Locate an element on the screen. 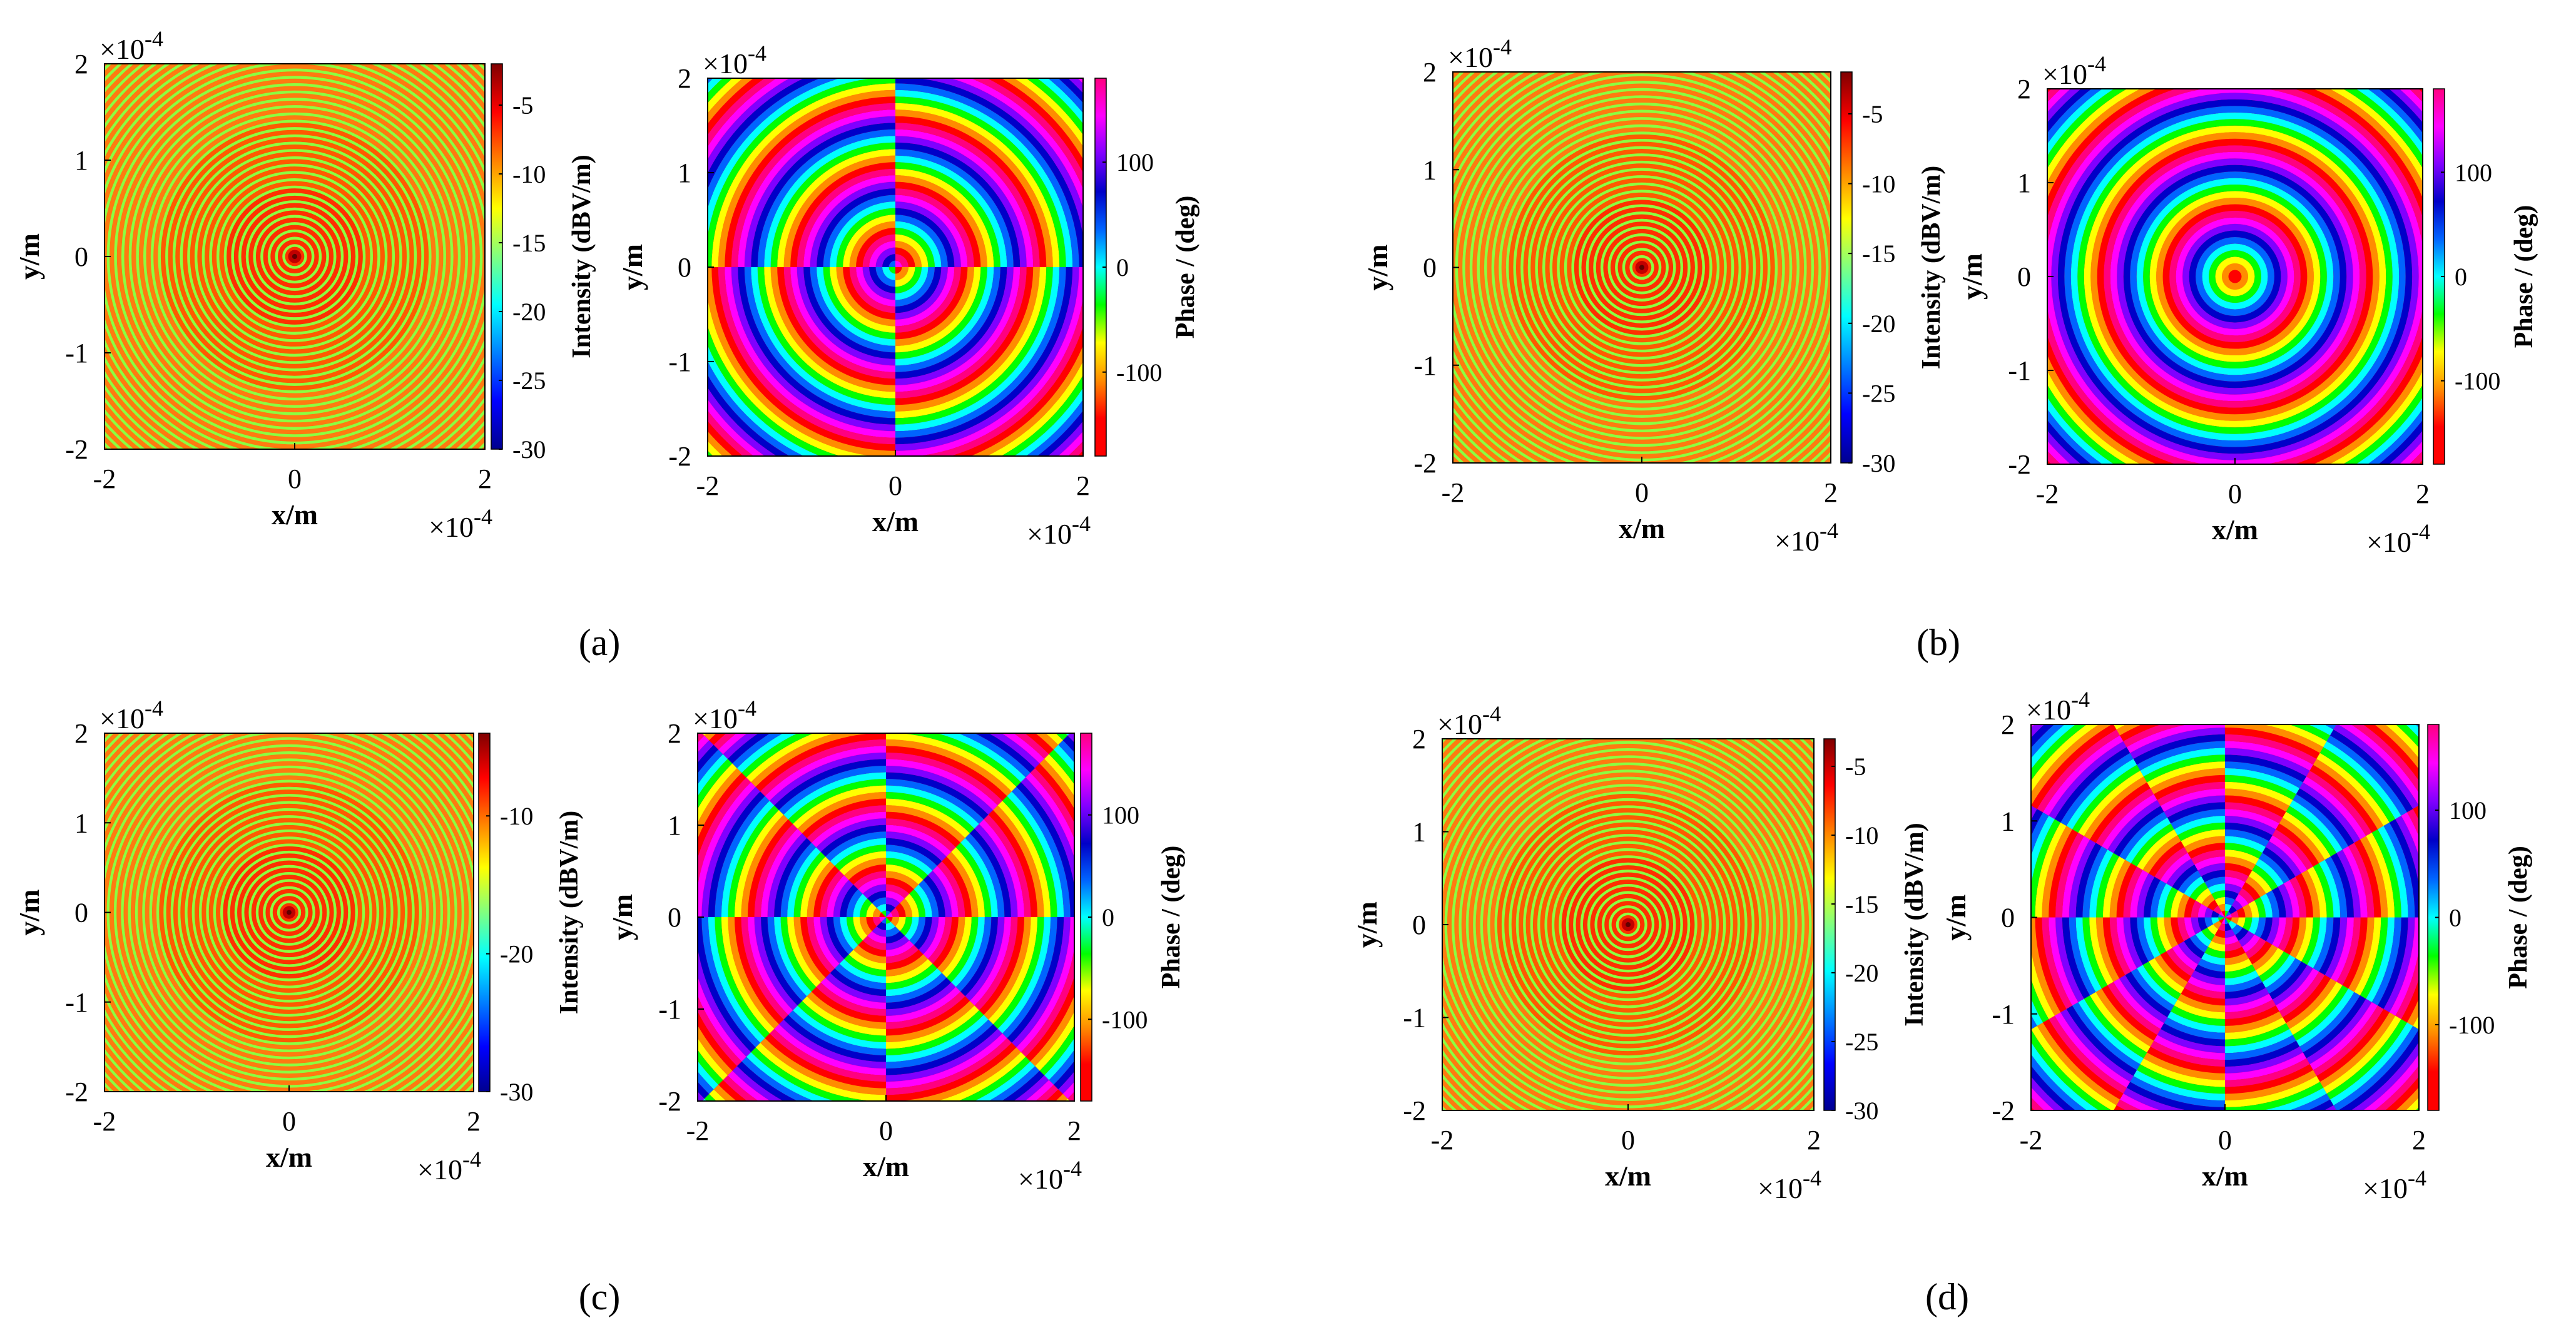 This screenshot has width=2576, height=1335. b-intensity-ring is located at coordinates (1642, 267).